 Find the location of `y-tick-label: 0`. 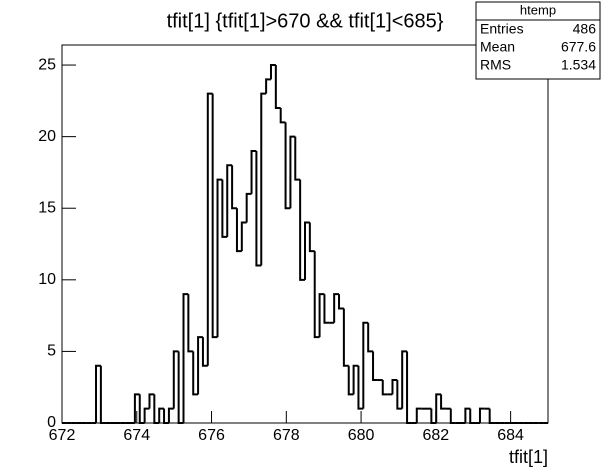

y-tick-label: 0 is located at coordinates (51, 422).